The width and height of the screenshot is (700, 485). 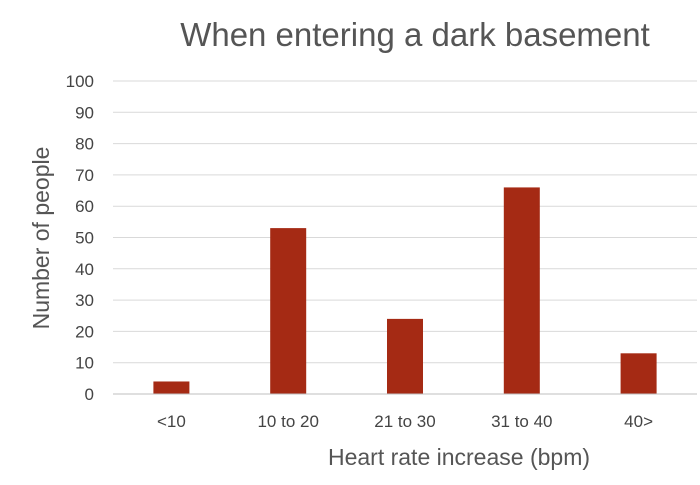 What do you see at coordinates (80, 81) in the screenshot?
I see `y-tick-label: 100` at bounding box center [80, 81].